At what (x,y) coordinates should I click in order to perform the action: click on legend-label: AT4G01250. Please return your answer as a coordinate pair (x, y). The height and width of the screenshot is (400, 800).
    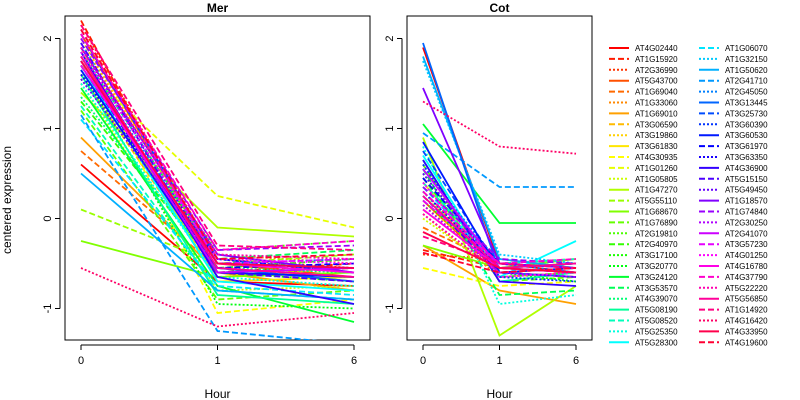
    Looking at the image, I should click on (746, 255).